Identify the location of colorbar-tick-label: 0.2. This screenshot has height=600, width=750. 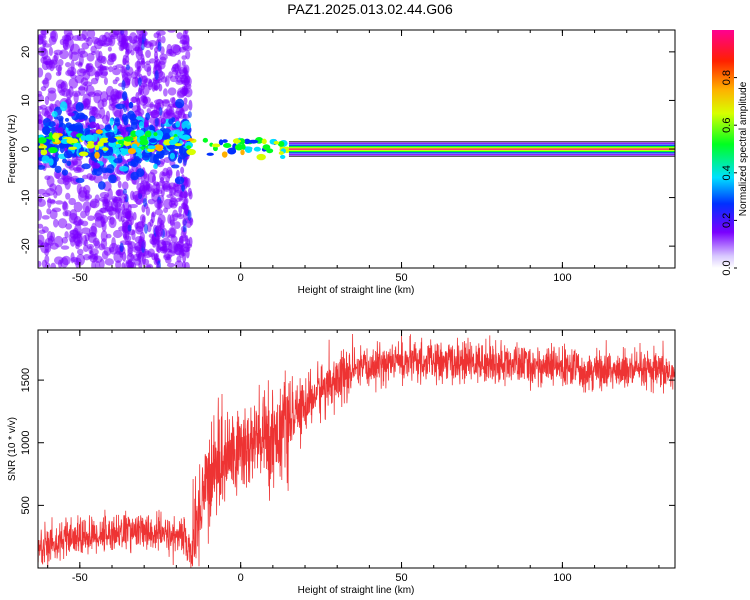
(727, 220).